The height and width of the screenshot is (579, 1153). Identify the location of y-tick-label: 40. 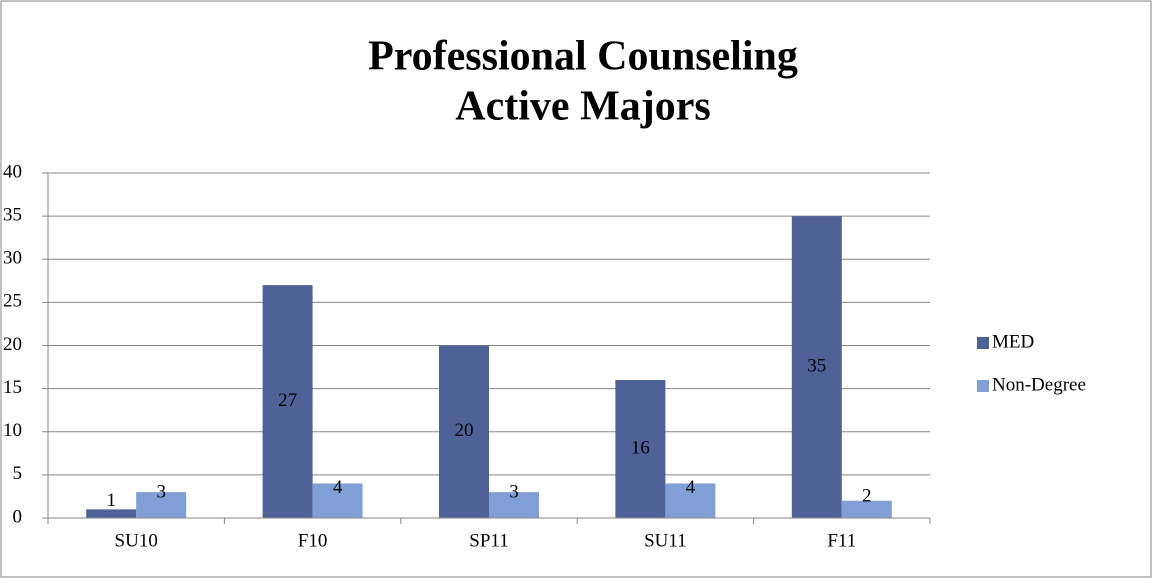
(12, 171).